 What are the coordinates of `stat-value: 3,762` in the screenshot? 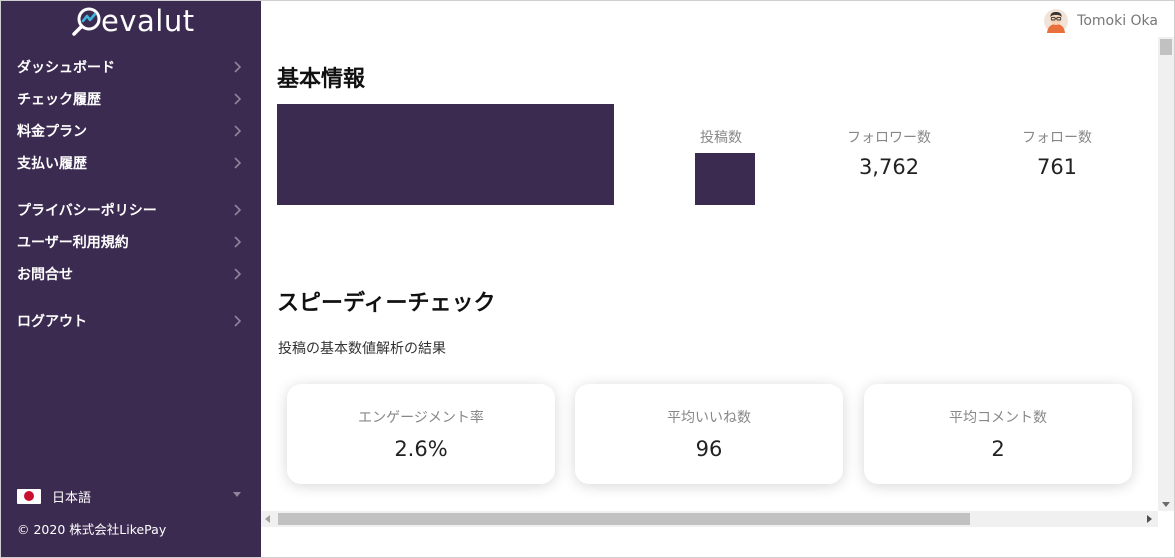 It's located at (889, 167).